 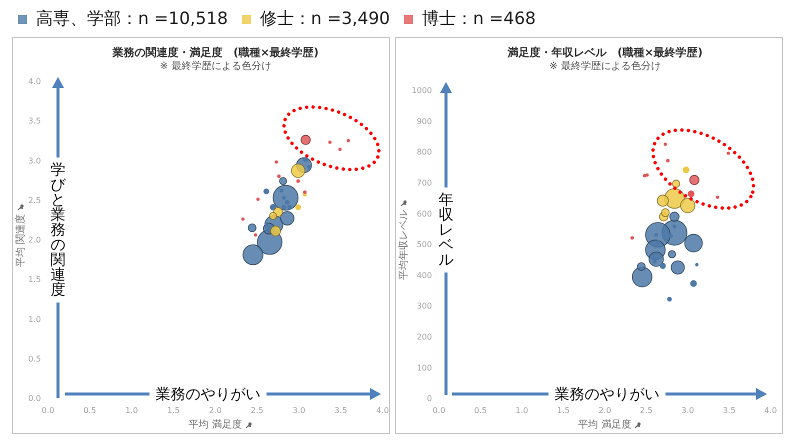 What do you see at coordinates (215, 52) in the screenshot?
I see `chart-title: 業務の関連度・満足度 (職種×最終学歴)` at bounding box center [215, 52].